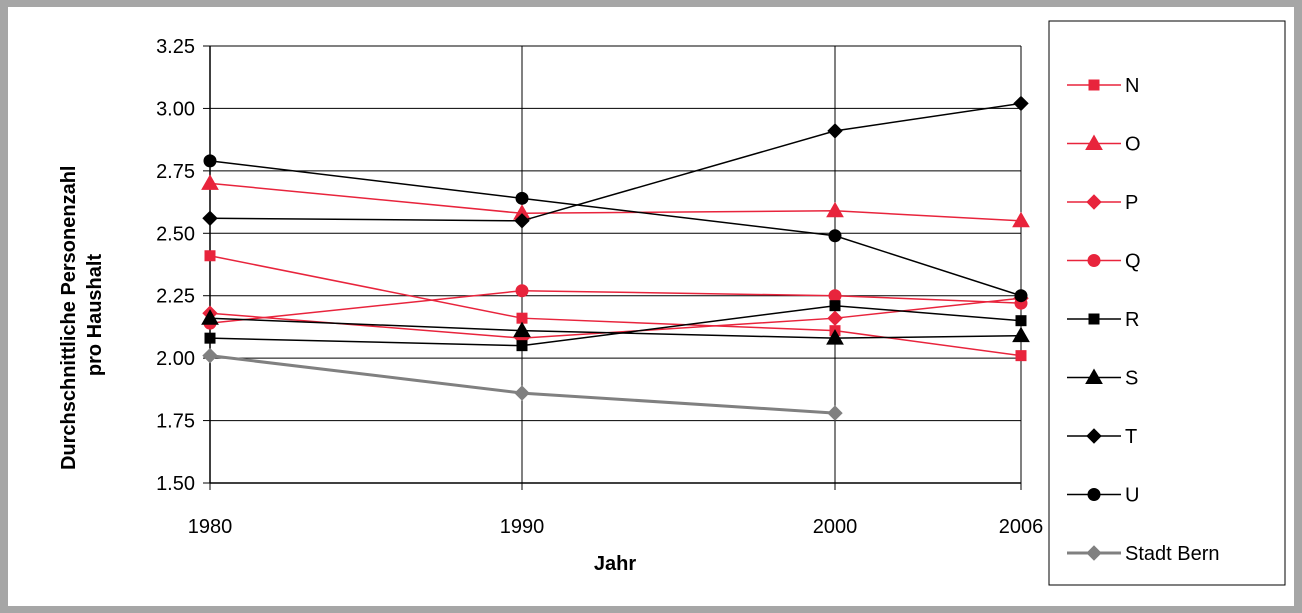 This screenshot has height=613, width=1302. Describe the element at coordinates (1103, 320) in the screenshot. I see `legend-item-r: R` at that location.